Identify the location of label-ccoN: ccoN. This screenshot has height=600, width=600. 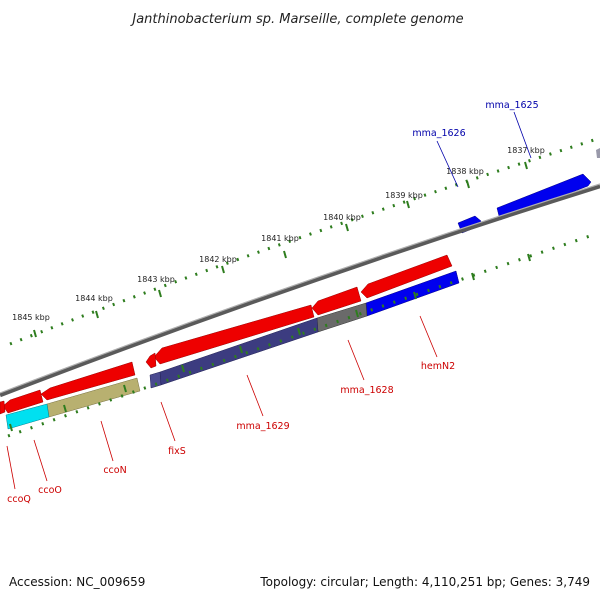
(114, 470).